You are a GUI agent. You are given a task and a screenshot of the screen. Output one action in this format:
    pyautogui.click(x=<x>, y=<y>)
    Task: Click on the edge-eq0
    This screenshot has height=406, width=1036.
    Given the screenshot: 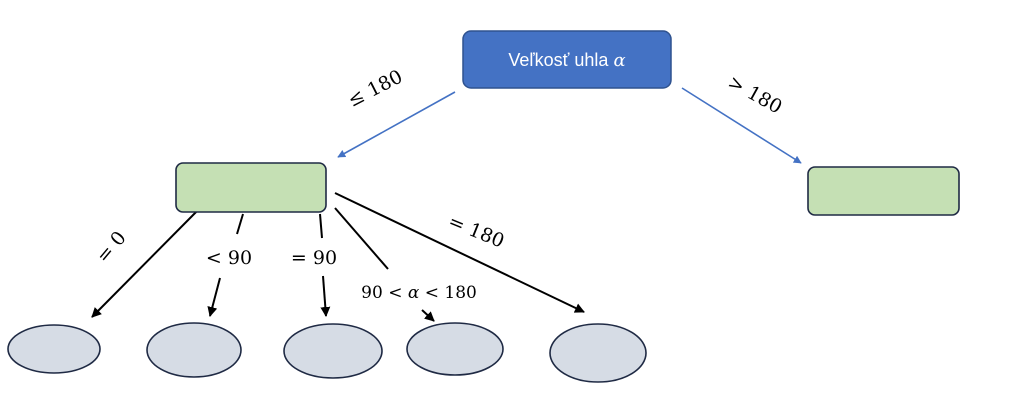 What is the action you would take?
    pyautogui.click(x=147, y=261)
    